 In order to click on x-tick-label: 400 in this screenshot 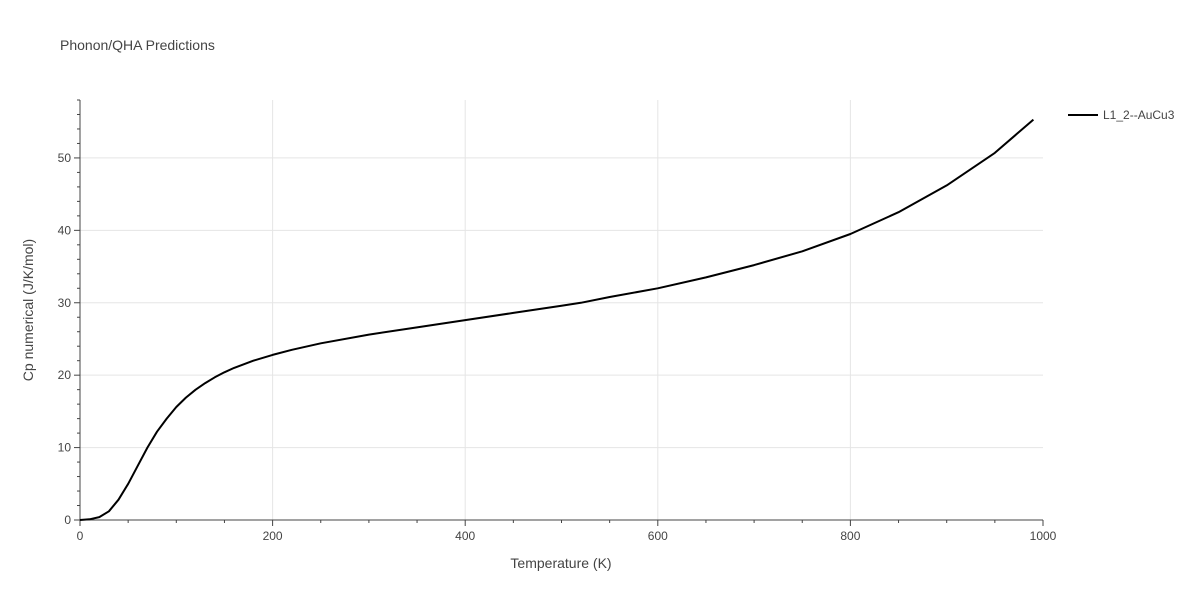, I will do `click(465, 536)`.